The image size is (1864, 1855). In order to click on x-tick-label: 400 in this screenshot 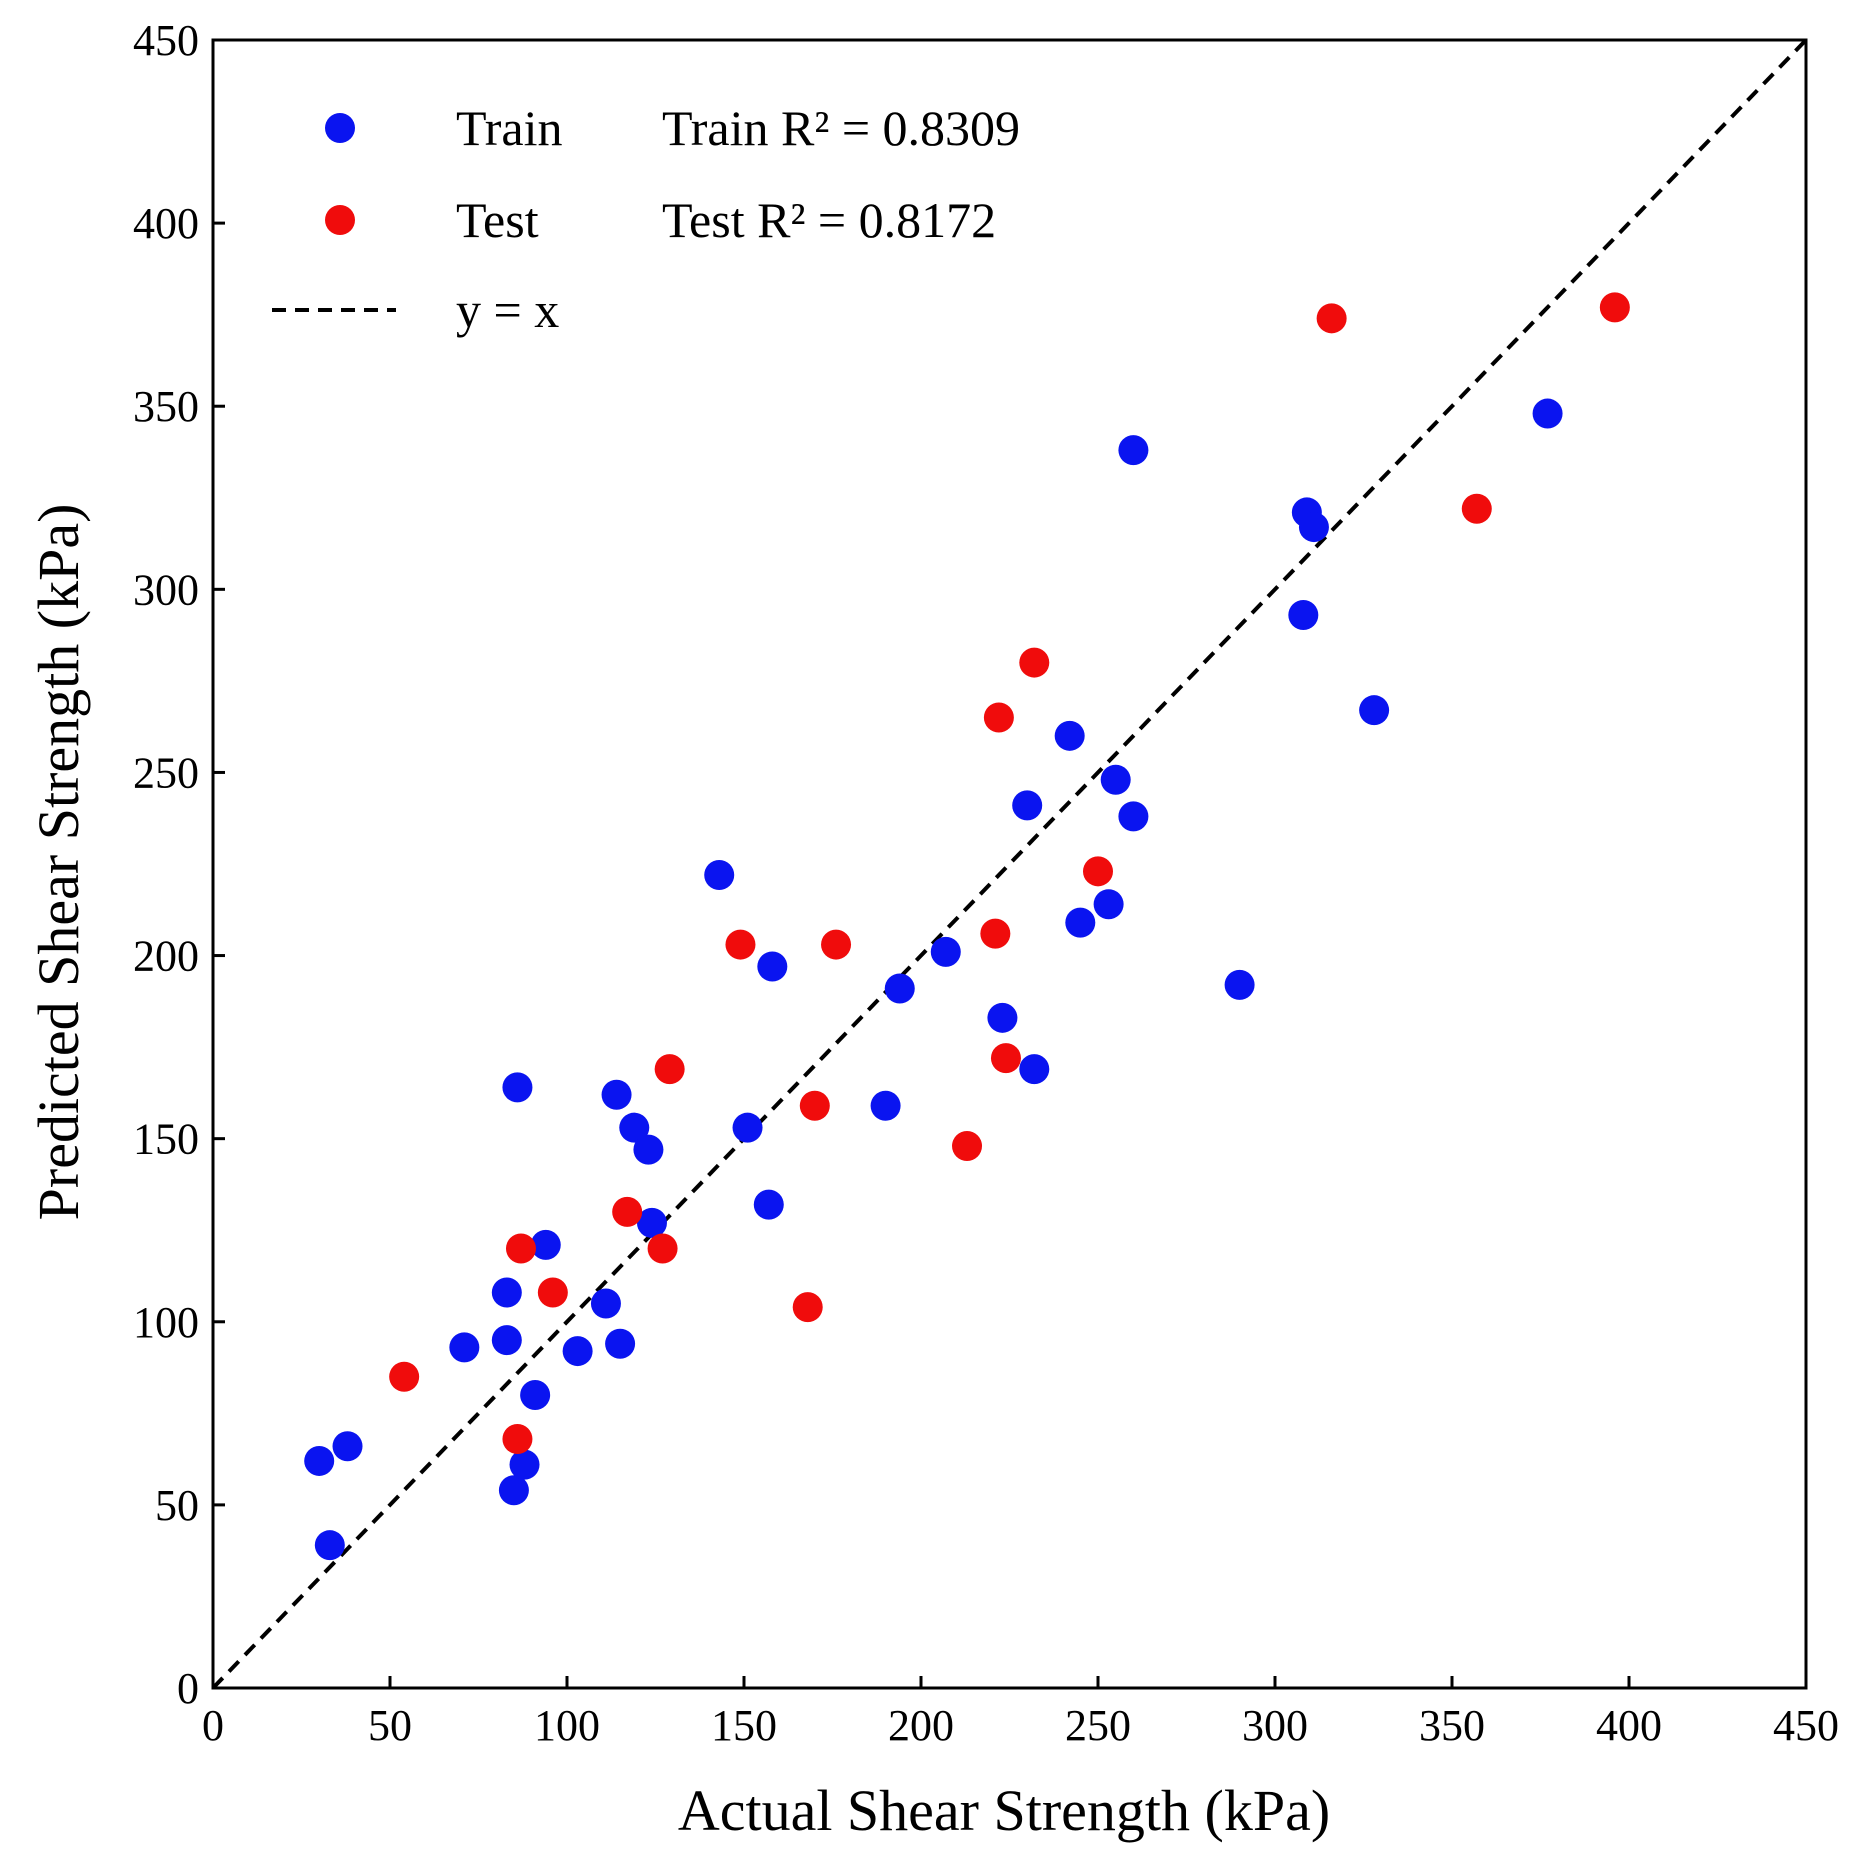, I will do `click(1629, 1725)`.